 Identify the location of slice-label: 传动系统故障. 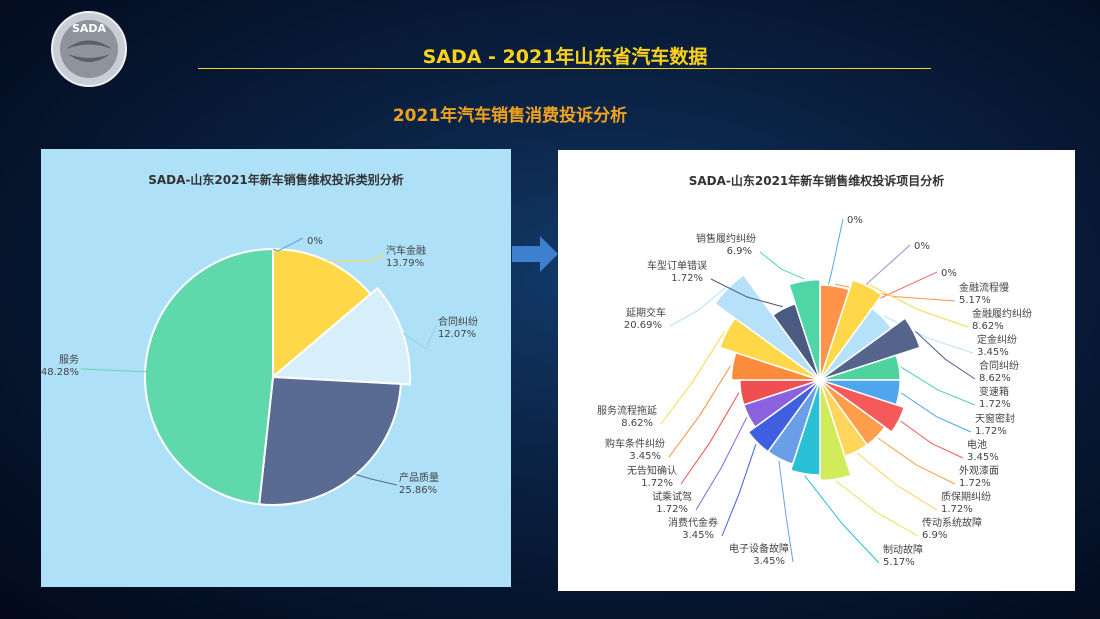
(952, 522).